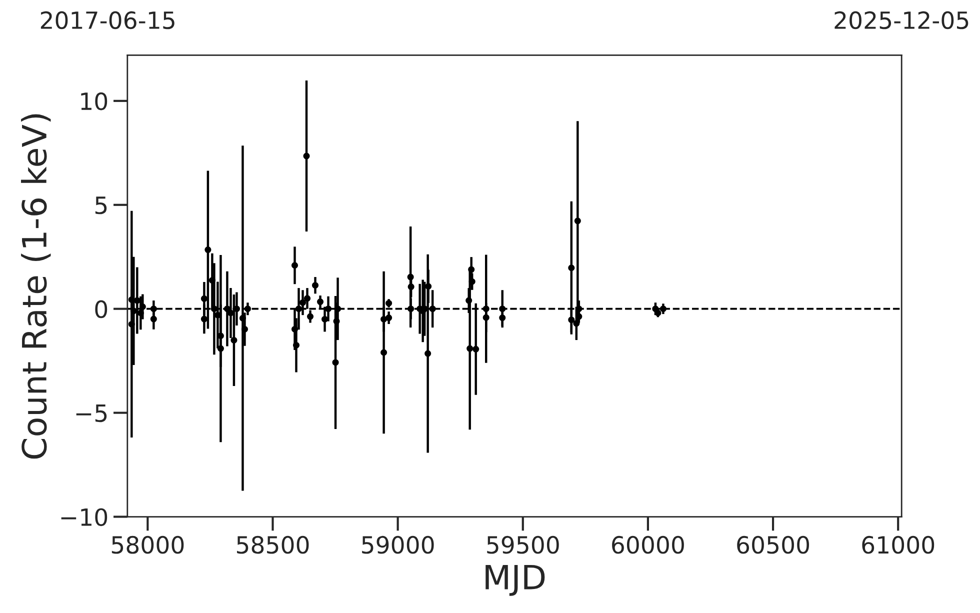 The height and width of the screenshot is (613, 980). Describe the element at coordinates (898, 545) in the screenshot. I see `x-tick-label: 61000` at that location.